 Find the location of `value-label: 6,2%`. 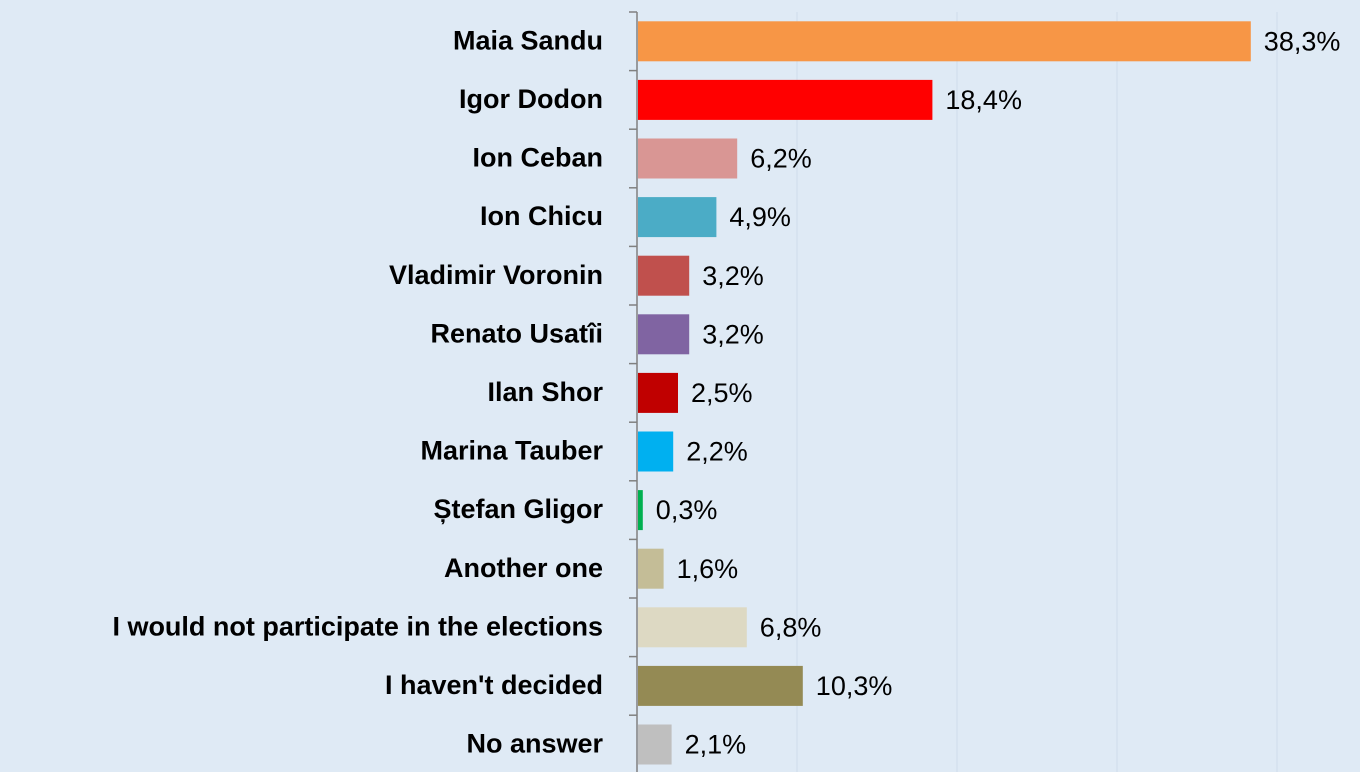

value-label: 6,2% is located at coordinates (781, 159).